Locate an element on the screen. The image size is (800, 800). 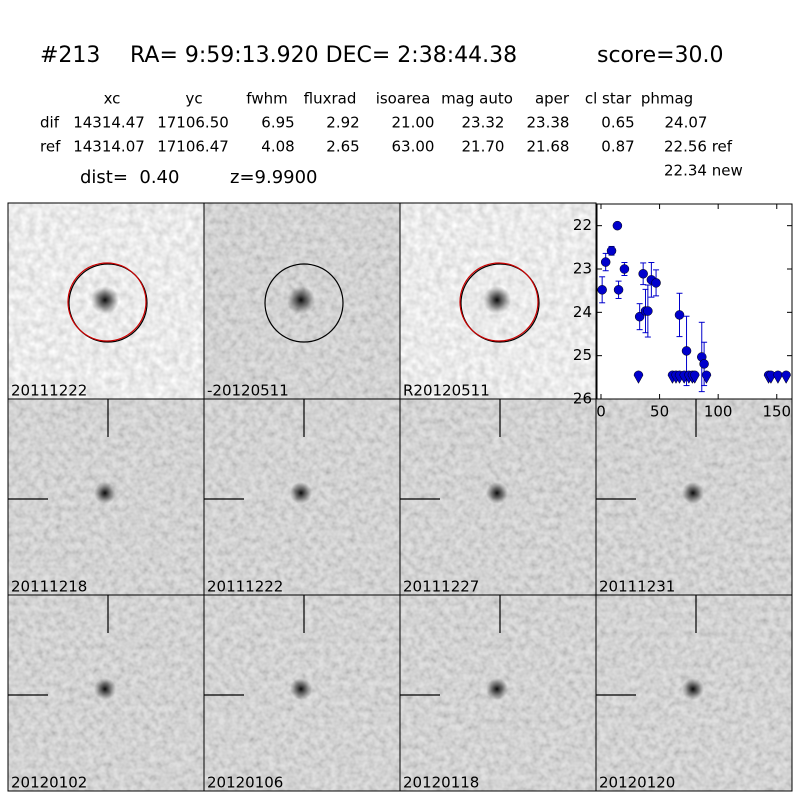
image-panel: R20120511 is located at coordinates (498, 301).